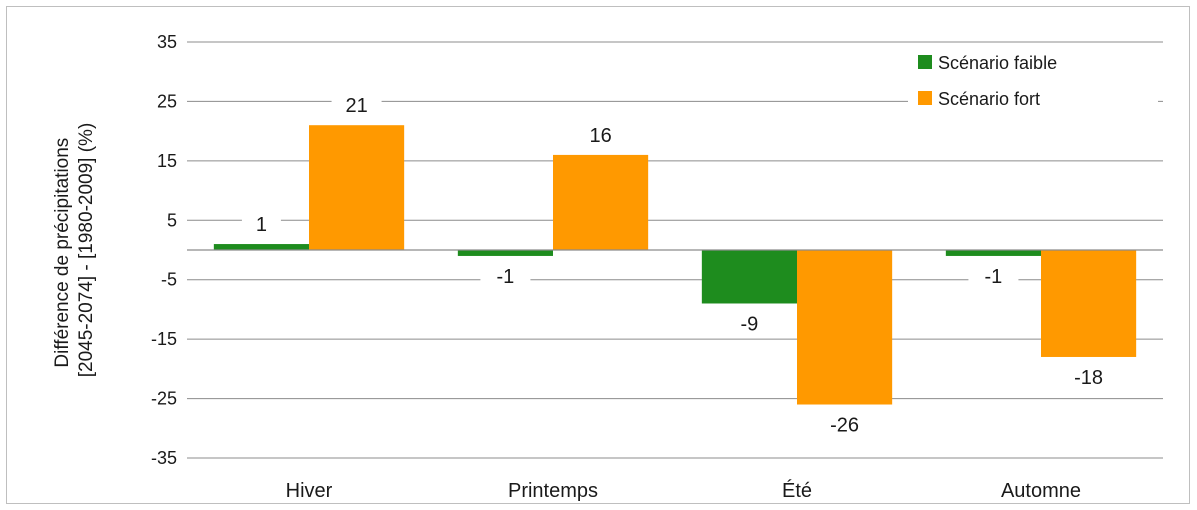 The height and width of the screenshot is (510, 1197). Describe the element at coordinates (167, 101) in the screenshot. I see `y-tick-label: 25` at that location.